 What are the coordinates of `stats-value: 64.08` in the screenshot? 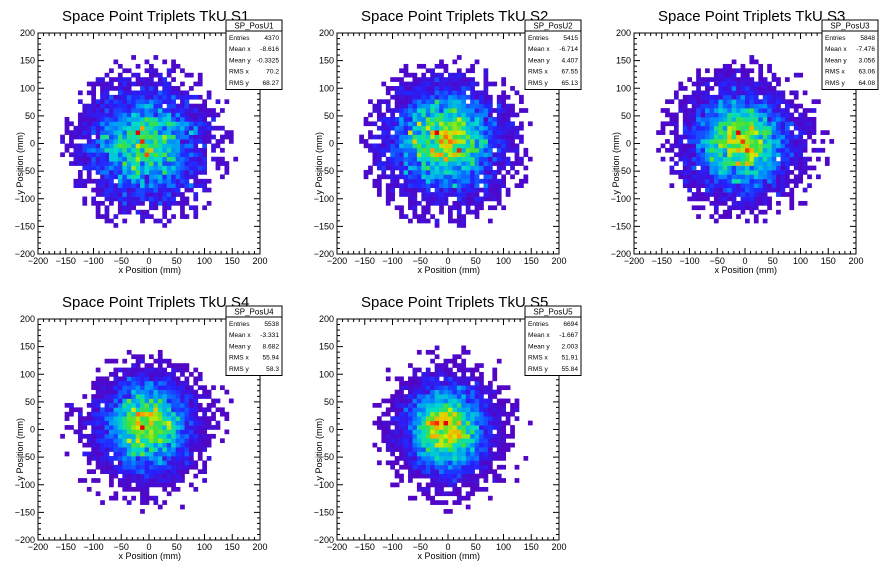 It's located at (866, 83).